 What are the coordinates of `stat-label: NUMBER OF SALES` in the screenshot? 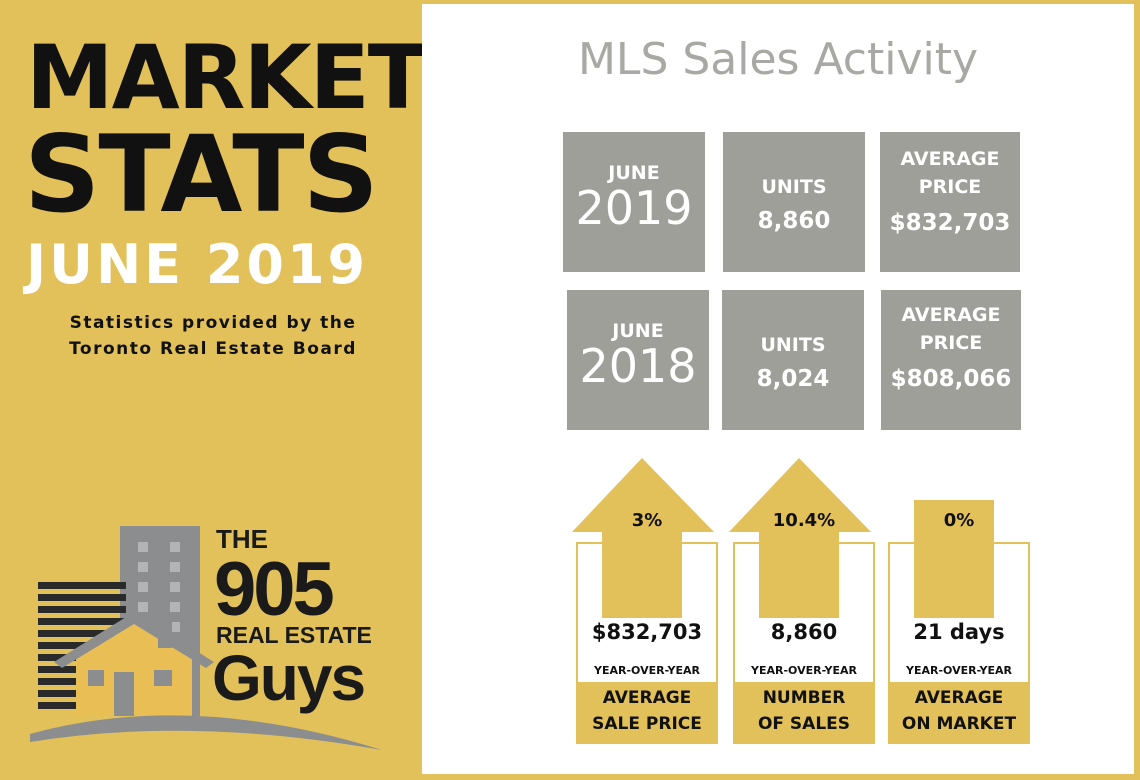 It's located at (804, 713).